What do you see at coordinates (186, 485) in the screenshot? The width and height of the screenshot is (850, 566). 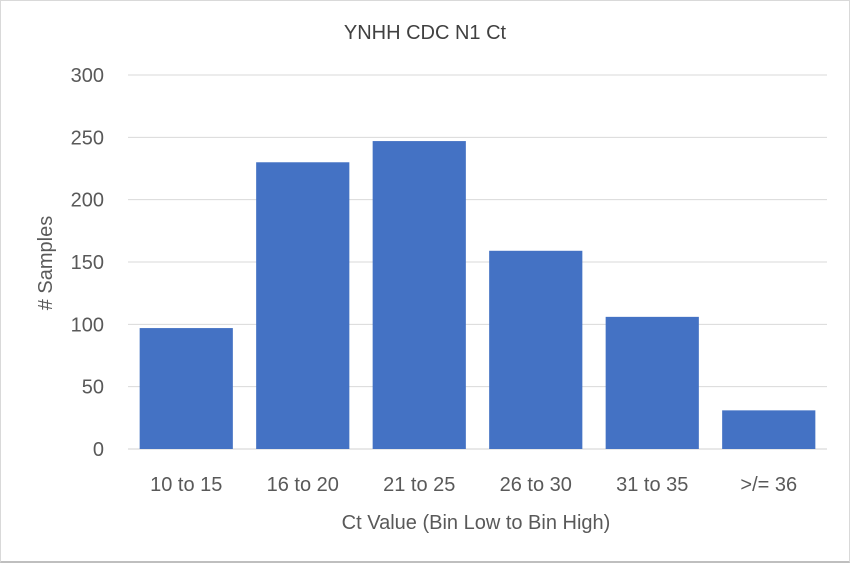 I see `x-tick-label: 10 to 15` at bounding box center [186, 485].